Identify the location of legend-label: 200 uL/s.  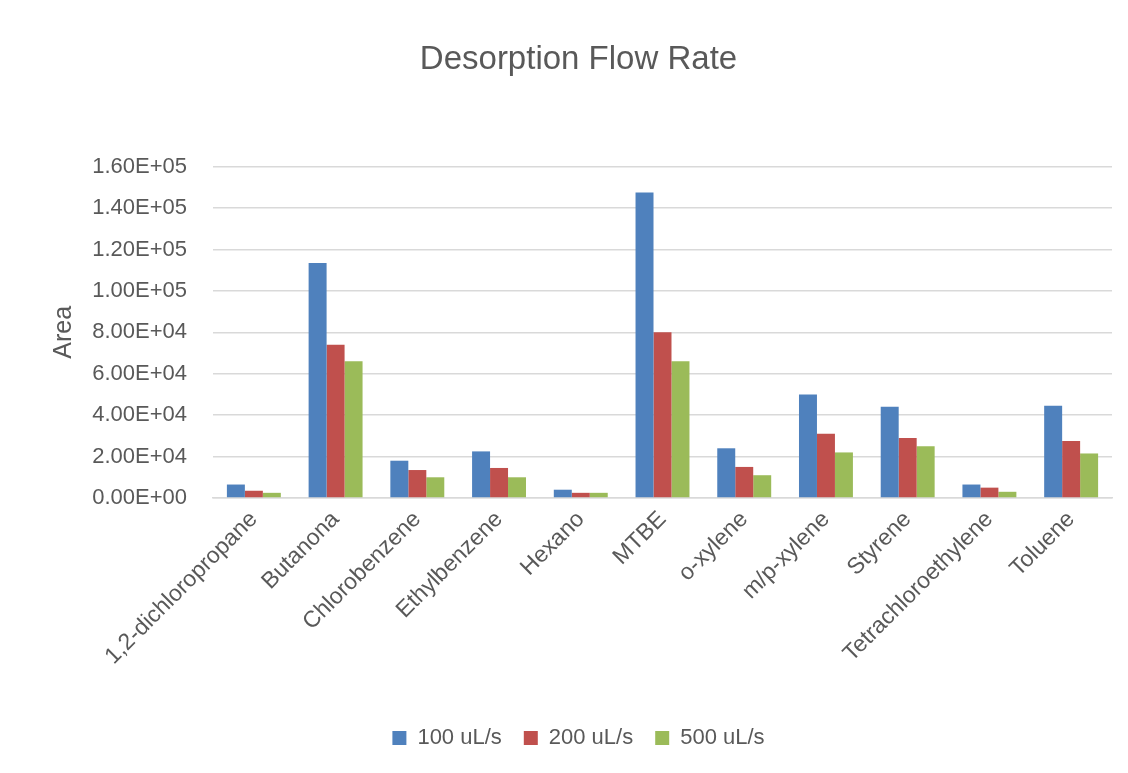
(591, 737).